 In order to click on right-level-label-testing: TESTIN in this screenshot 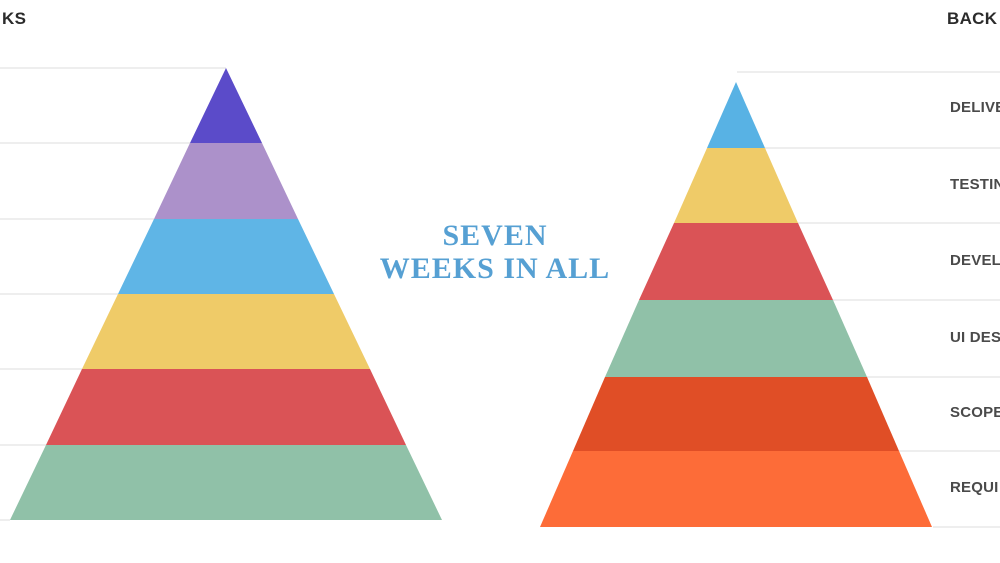, I will do `click(975, 184)`.